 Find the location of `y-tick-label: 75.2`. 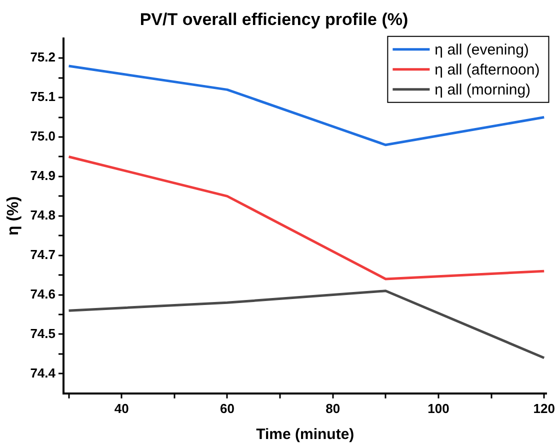

y-tick-label: 75.2 is located at coordinates (43, 57).